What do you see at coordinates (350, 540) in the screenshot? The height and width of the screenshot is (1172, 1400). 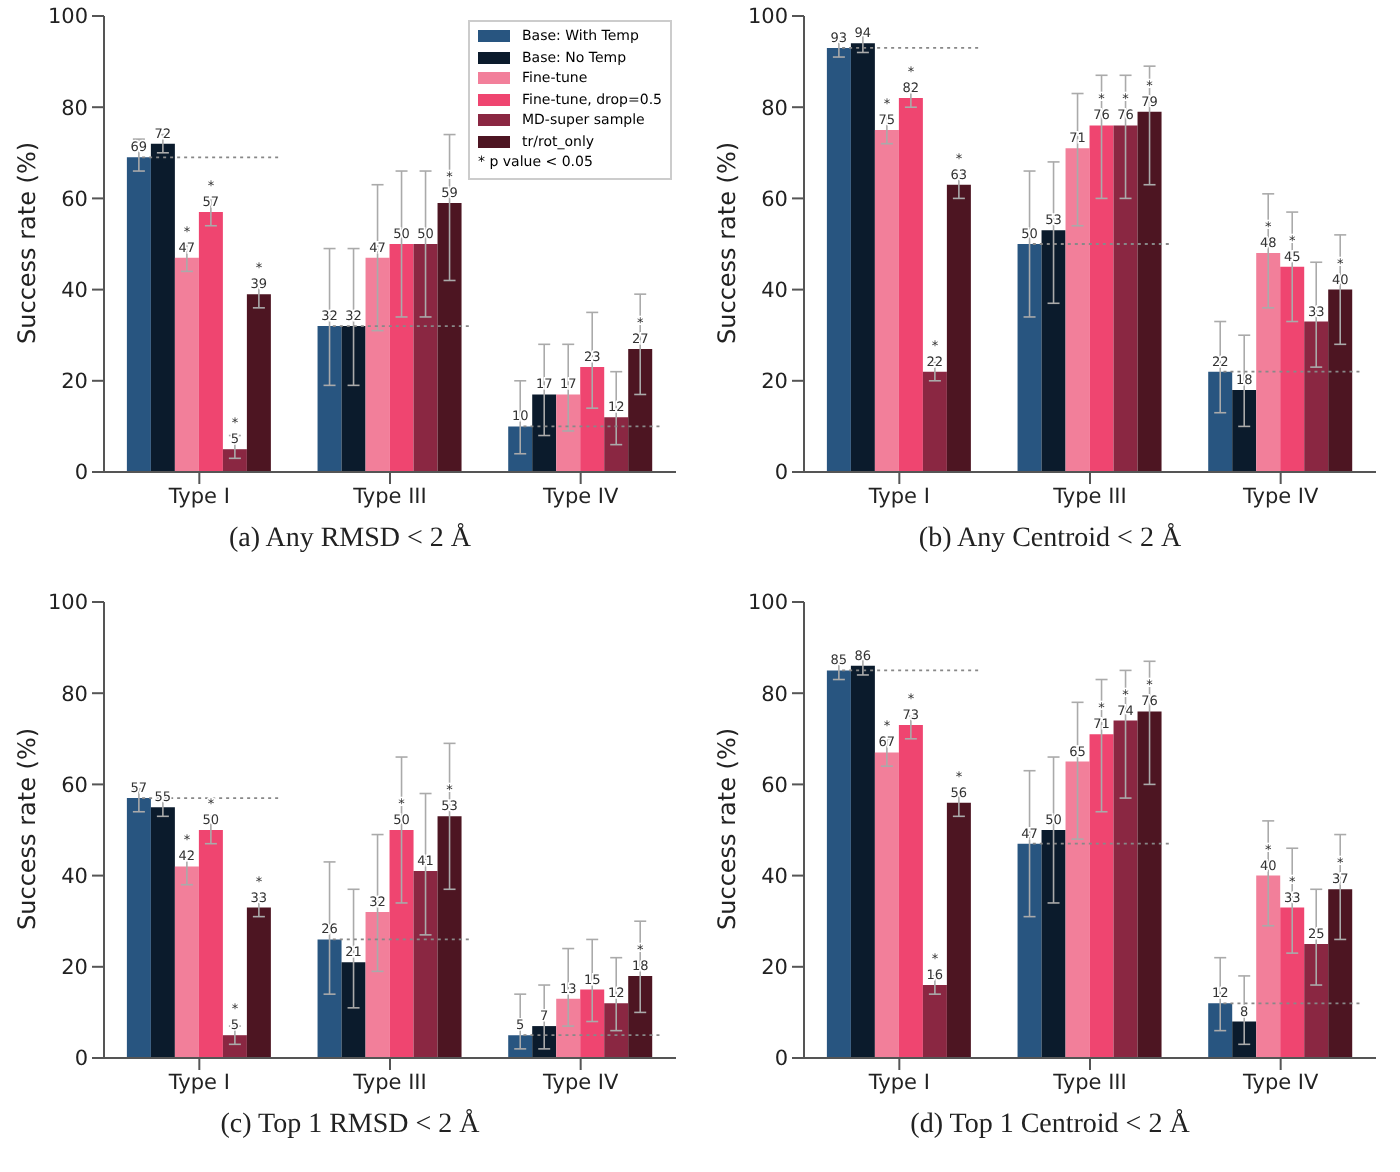 I see `text: (a) Any RMSD < 2 Å` at bounding box center [350, 540].